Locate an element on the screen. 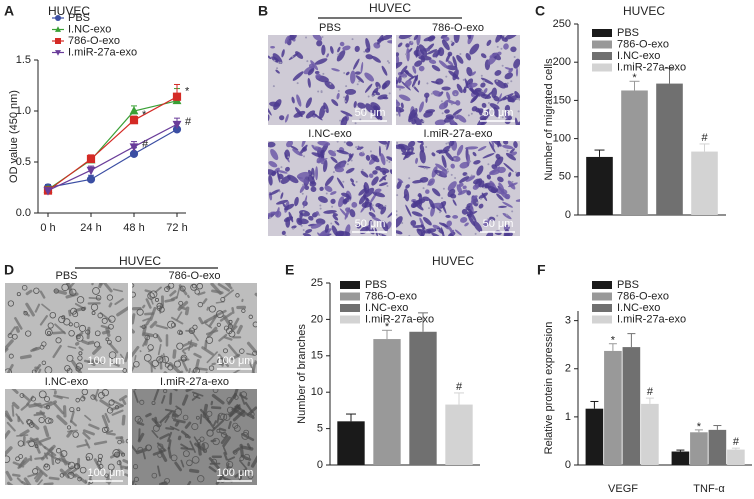  x-tick-label: VEGF is located at coordinates (623, 489).